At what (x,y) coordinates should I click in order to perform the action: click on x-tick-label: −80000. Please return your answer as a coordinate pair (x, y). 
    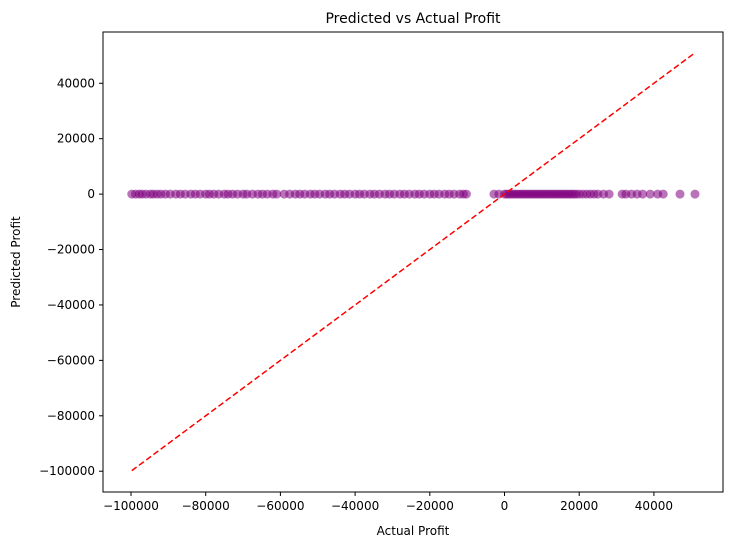
    Looking at the image, I should click on (206, 506).